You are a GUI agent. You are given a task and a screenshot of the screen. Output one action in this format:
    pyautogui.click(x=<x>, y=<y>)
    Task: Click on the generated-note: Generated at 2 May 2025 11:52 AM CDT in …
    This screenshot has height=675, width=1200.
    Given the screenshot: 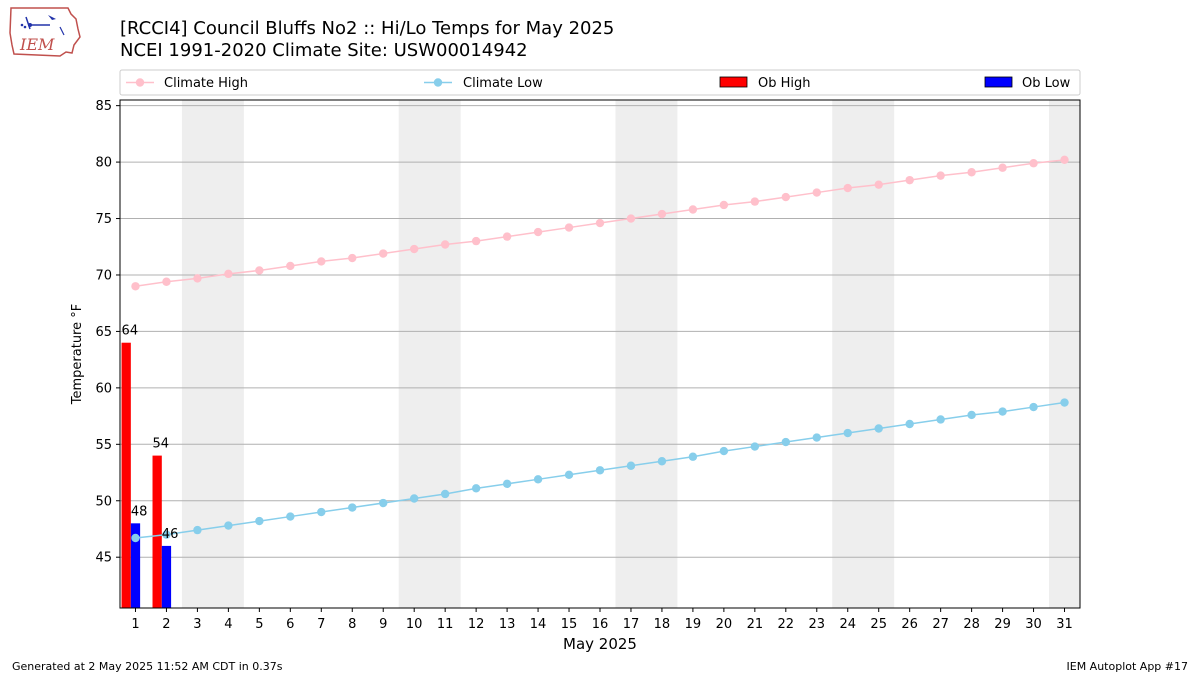 What is the action you would take?
    pyautogui.click(x=147, y=666)
    